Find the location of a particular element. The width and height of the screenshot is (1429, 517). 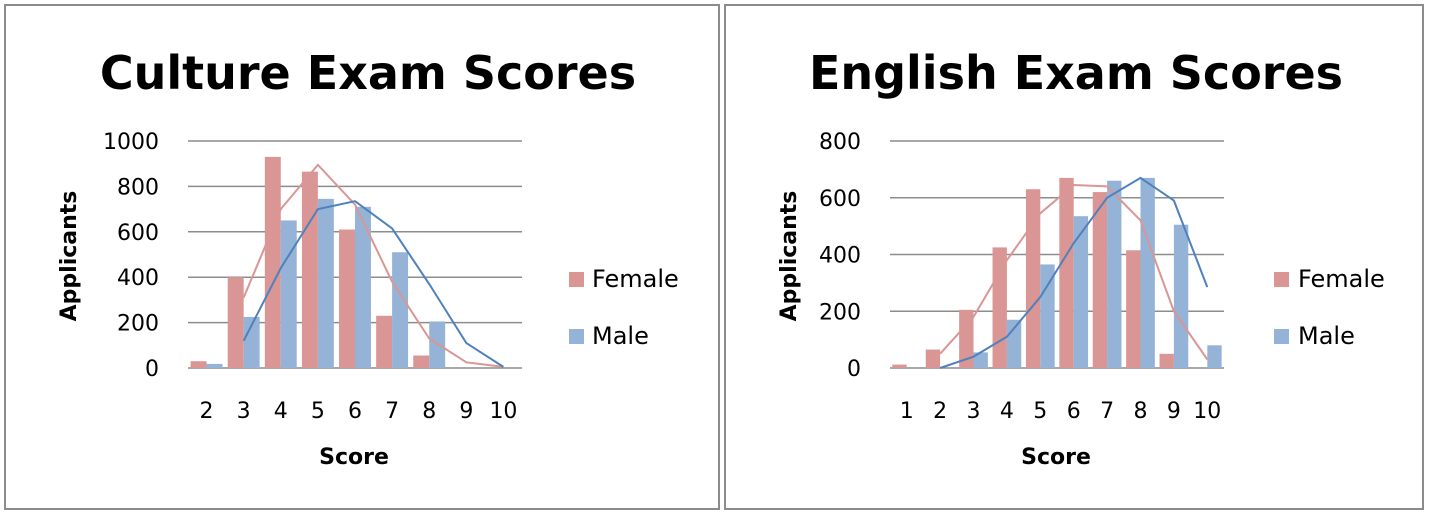

chart-title: English Exam Scores is located at coordinates (1076, 73).